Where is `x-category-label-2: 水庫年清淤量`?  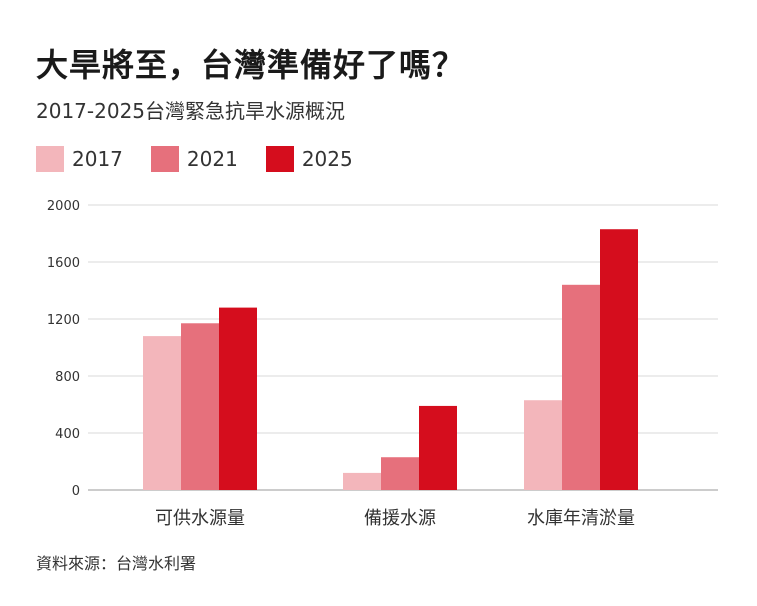 x-category-label-2: 水庫年清淤量 is located at coordinates (581, 518).